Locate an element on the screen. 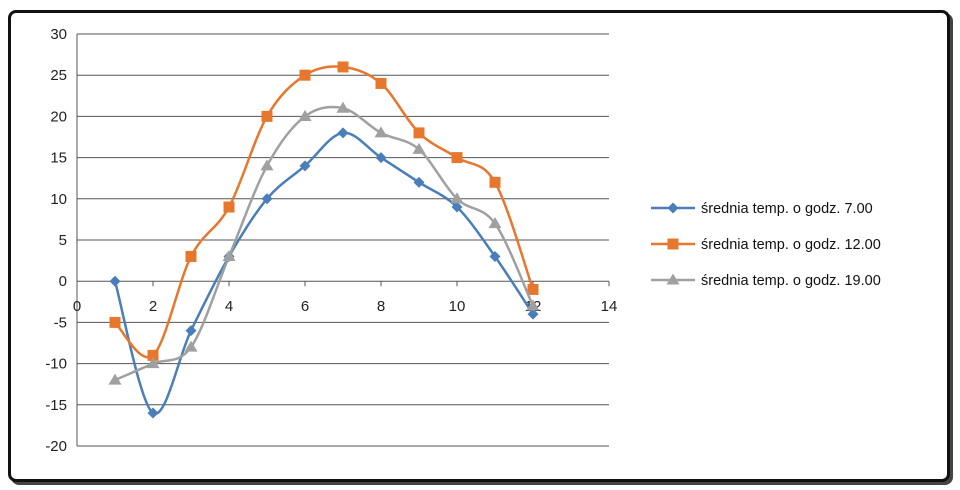 This screenshot has width=960, height=490. legend-label: średnia temp. o godz. 7.00 is located at coordinates (787, 209).